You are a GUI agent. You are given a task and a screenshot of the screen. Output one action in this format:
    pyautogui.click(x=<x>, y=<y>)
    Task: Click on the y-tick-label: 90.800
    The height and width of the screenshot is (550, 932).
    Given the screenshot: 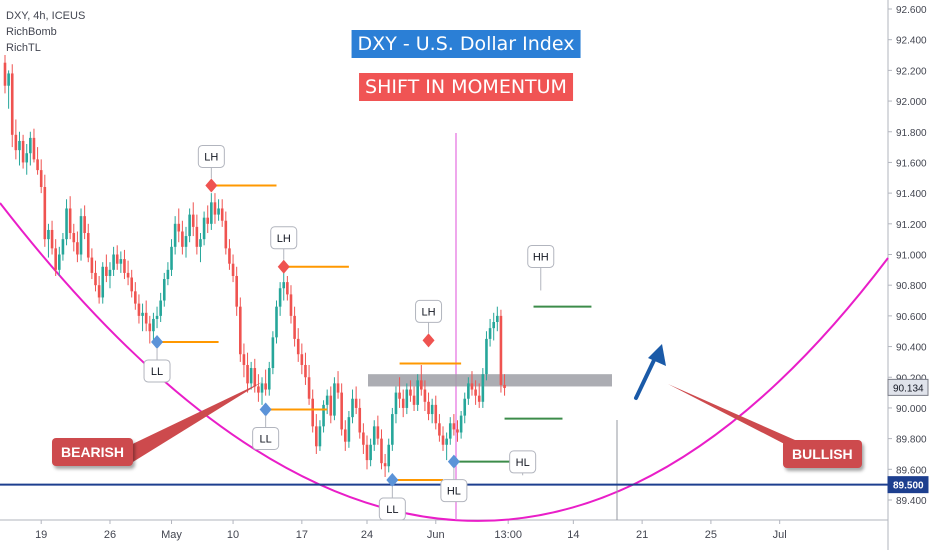 What is the action you would take?
    pyautogui.click(x=911, y=286)
    